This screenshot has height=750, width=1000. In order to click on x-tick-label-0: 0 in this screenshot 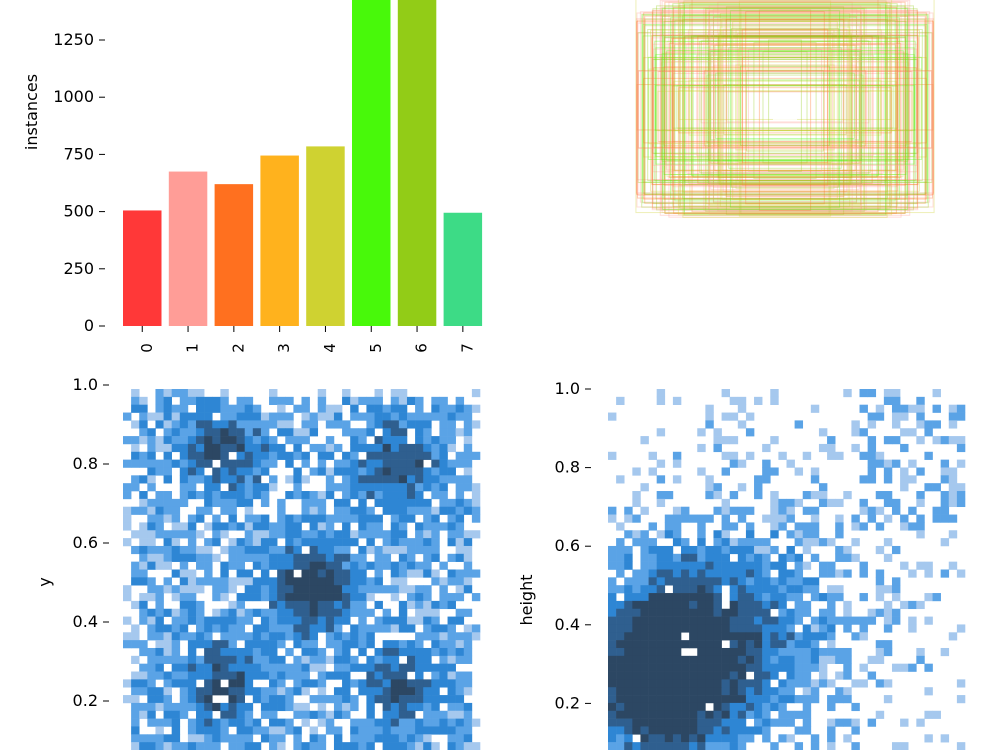, I will do `click(147, 348)`.